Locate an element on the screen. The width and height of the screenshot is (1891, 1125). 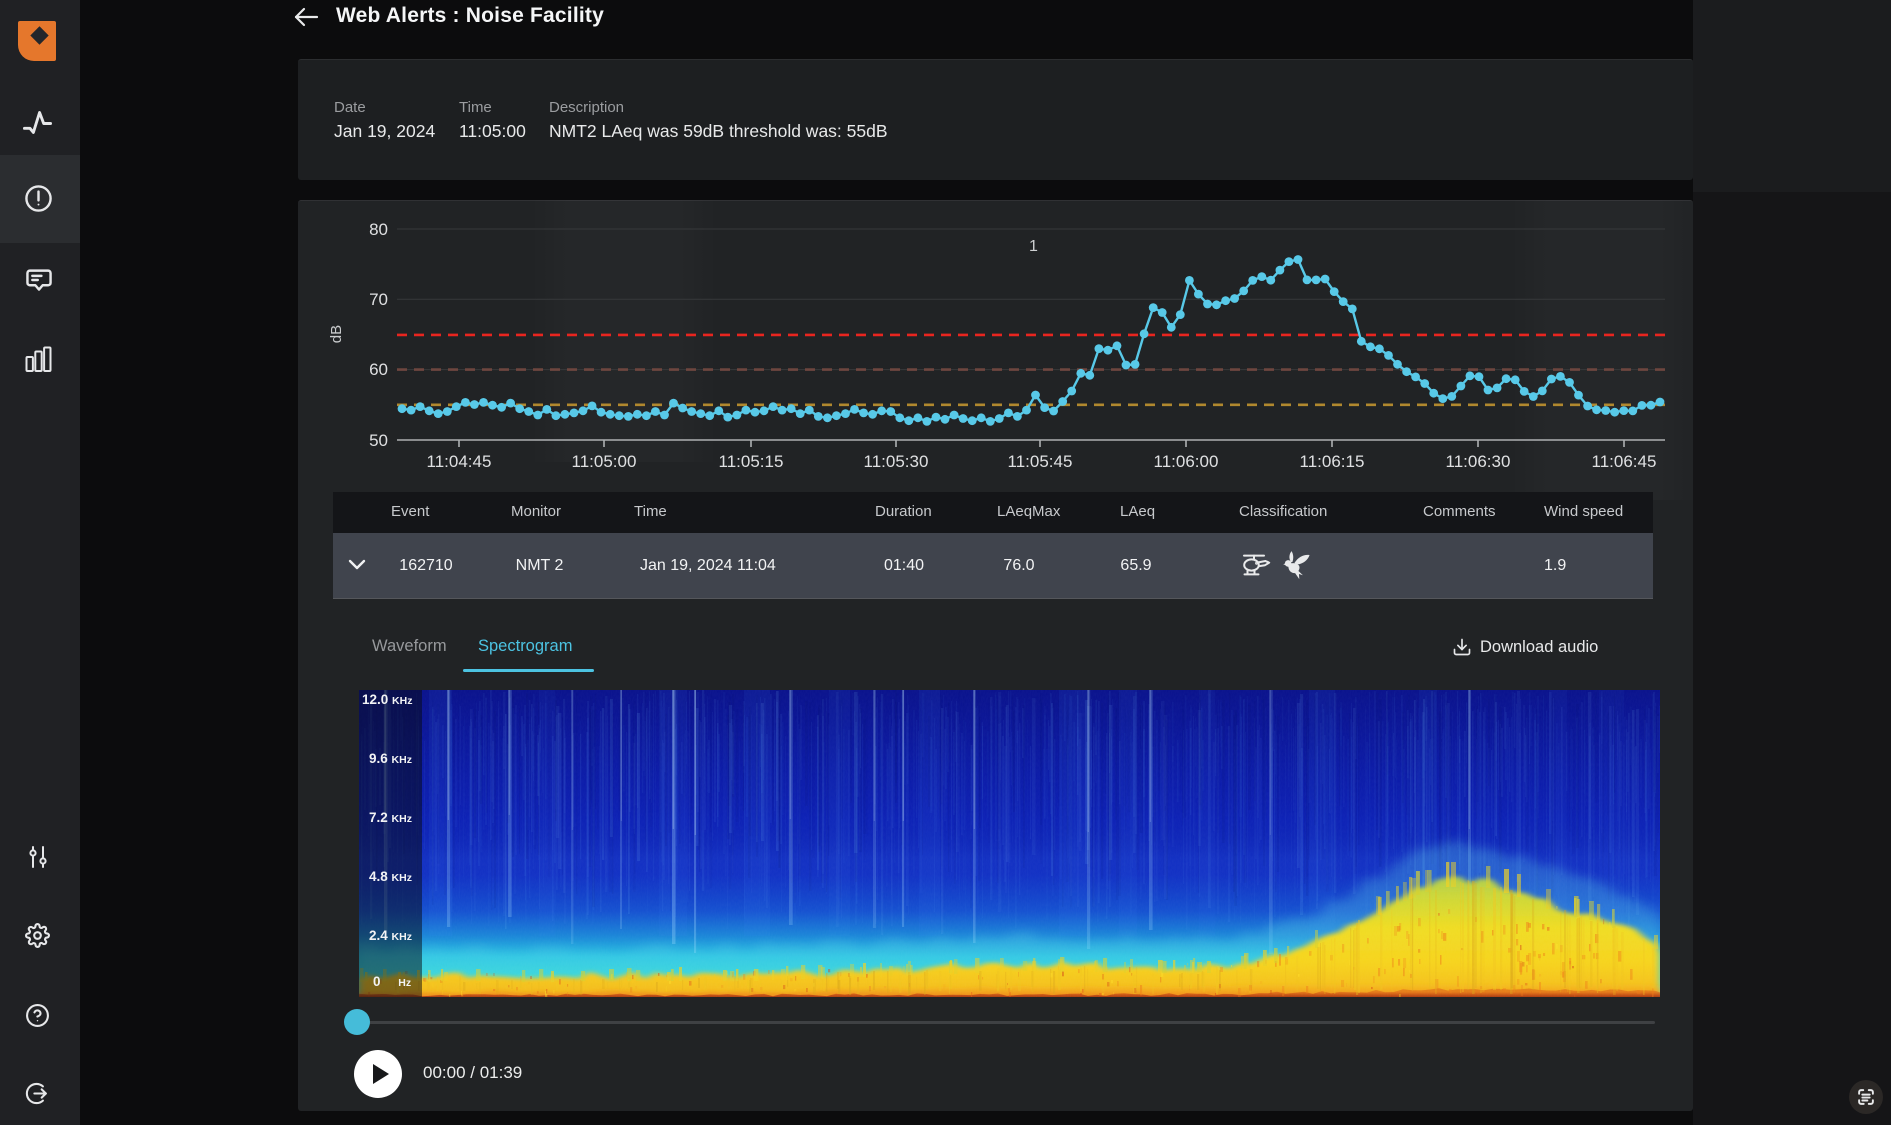
svg-text: 2.4 KHz is located at coordinates (390, 935).